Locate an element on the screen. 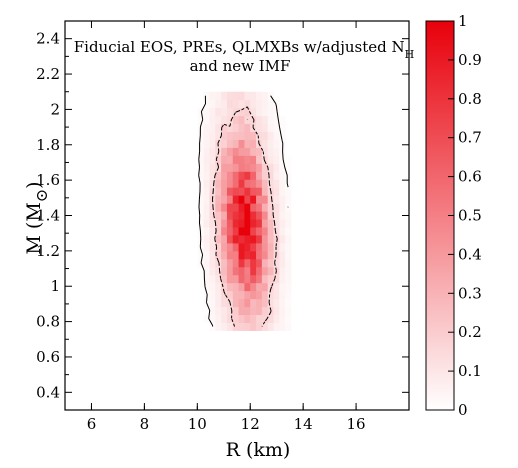  contour-lines is located at coordinates (243, 211).